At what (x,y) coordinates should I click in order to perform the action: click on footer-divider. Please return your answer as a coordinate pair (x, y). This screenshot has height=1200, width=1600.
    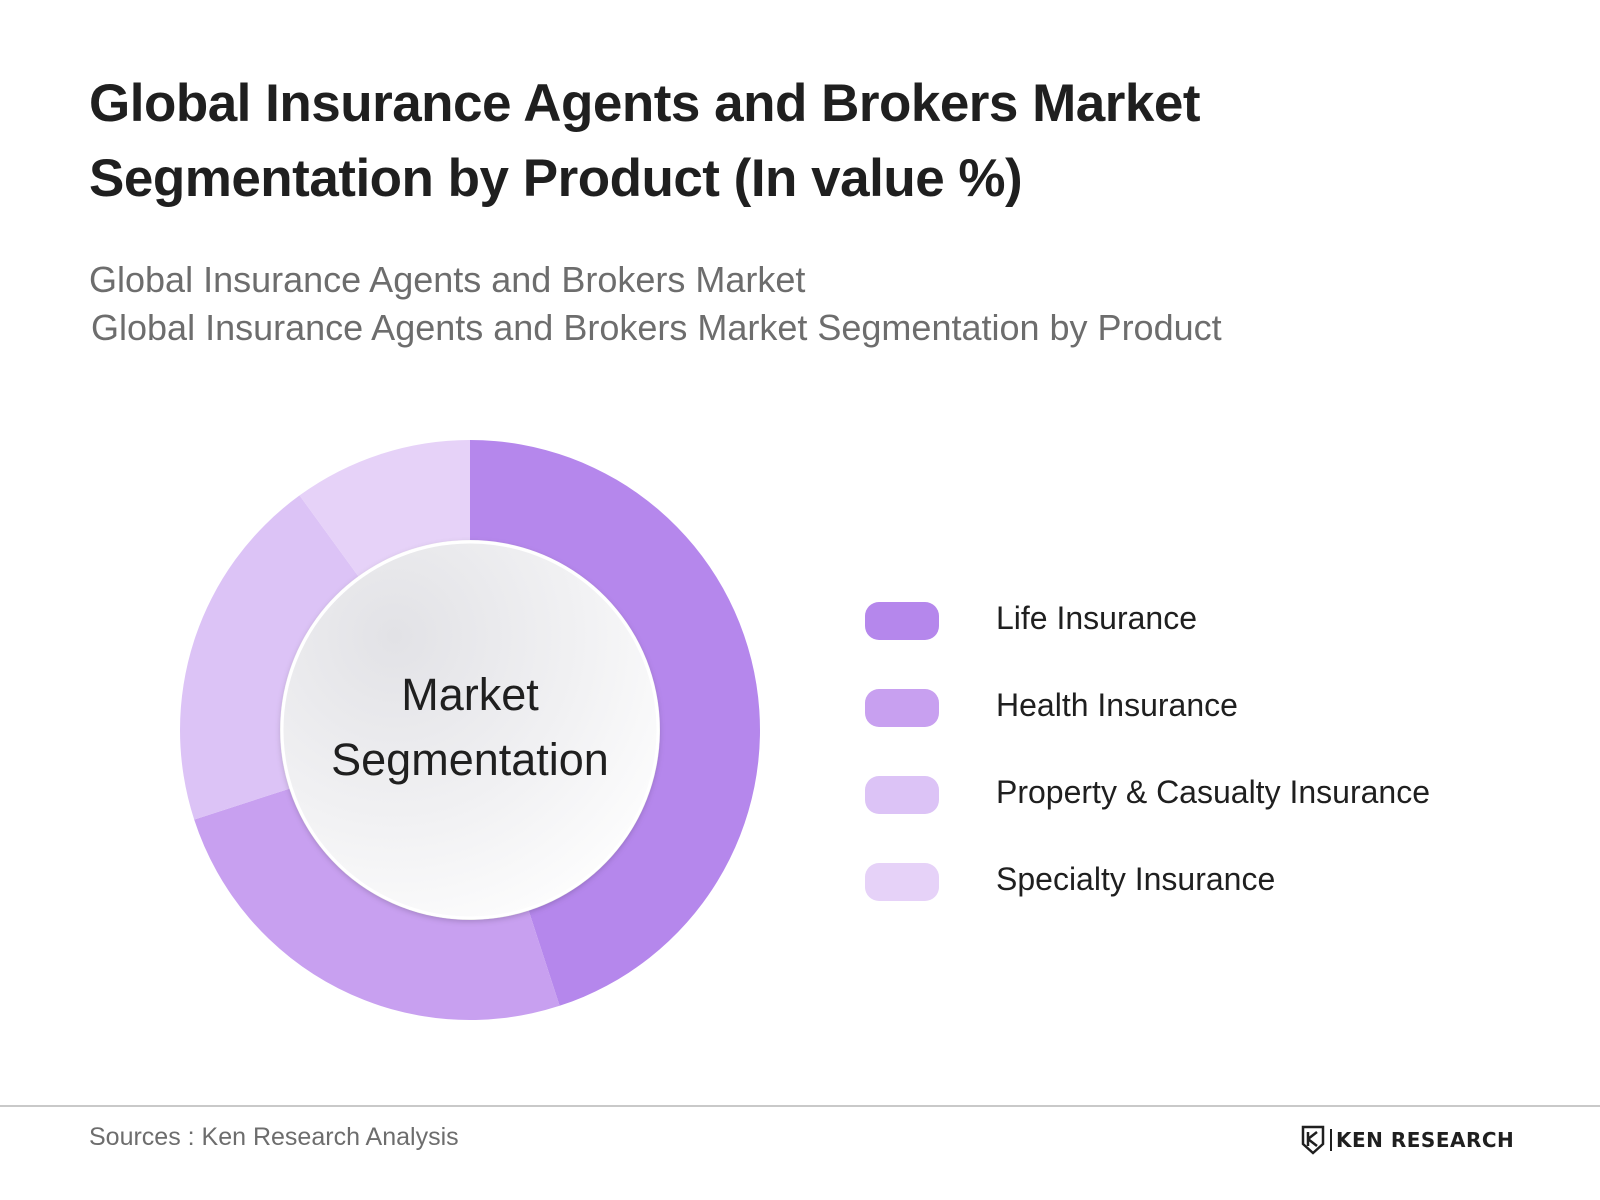
    Looking at the image, I should click on (800, 1106).